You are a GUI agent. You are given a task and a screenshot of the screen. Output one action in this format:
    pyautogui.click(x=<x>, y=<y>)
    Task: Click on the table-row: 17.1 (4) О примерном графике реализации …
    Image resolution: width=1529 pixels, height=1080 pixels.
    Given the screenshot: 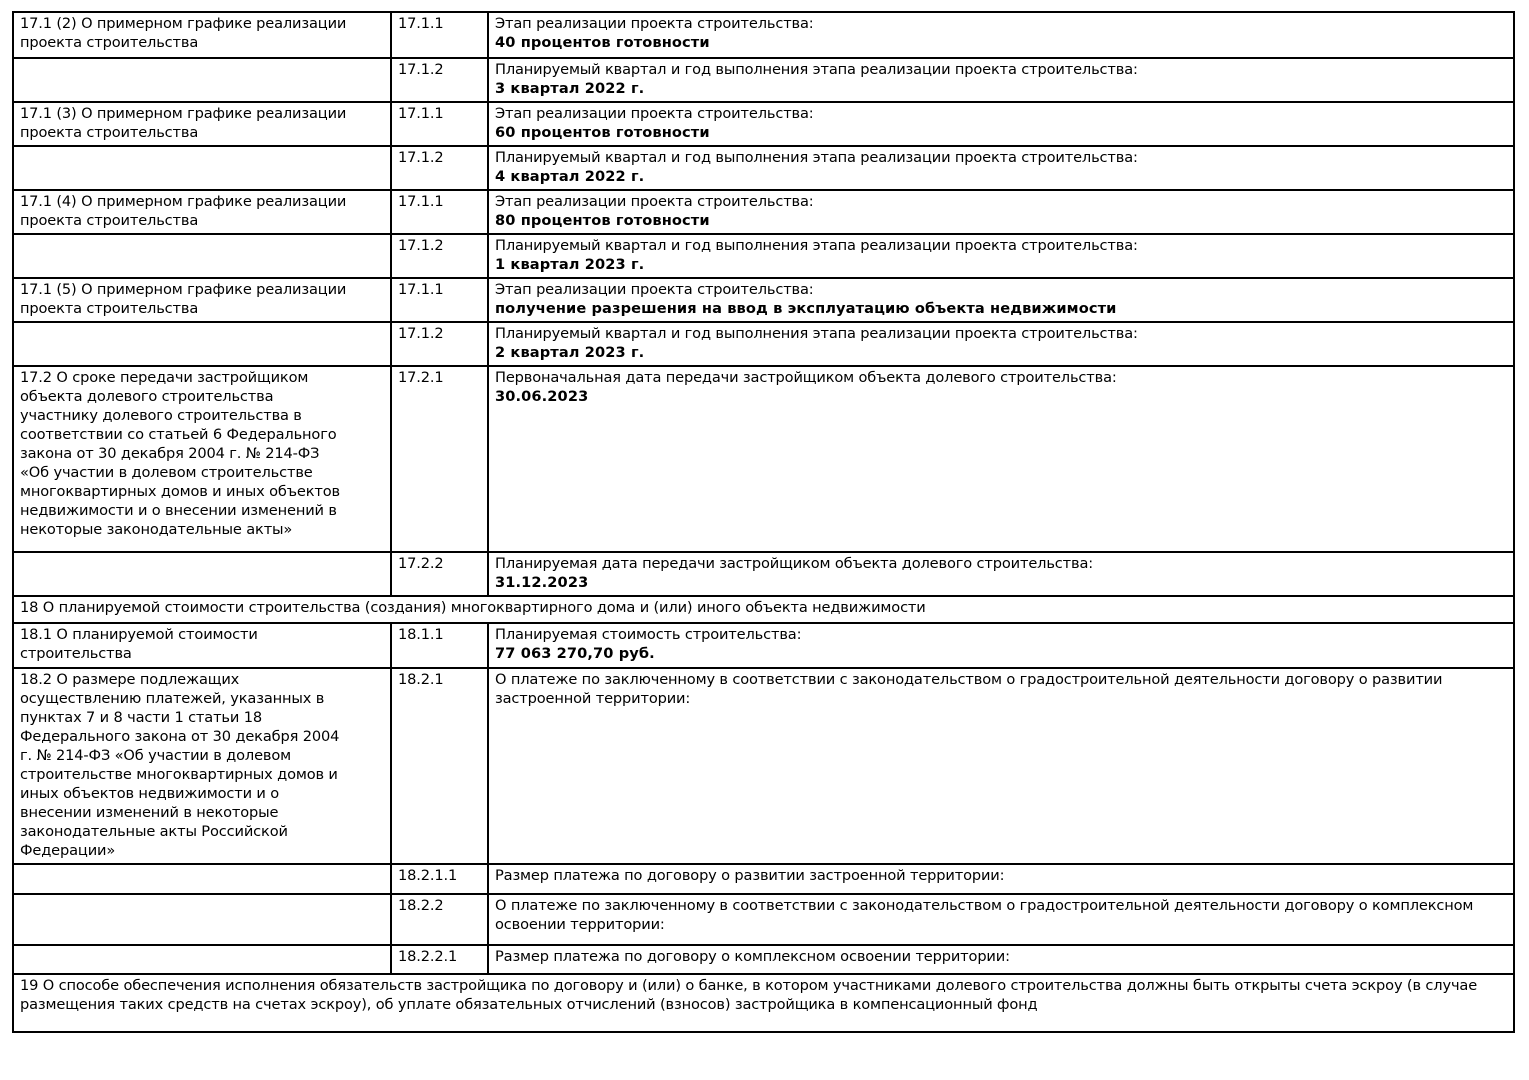 What is the action you would take?
    pyautogui.click(x=763, y=212)
    